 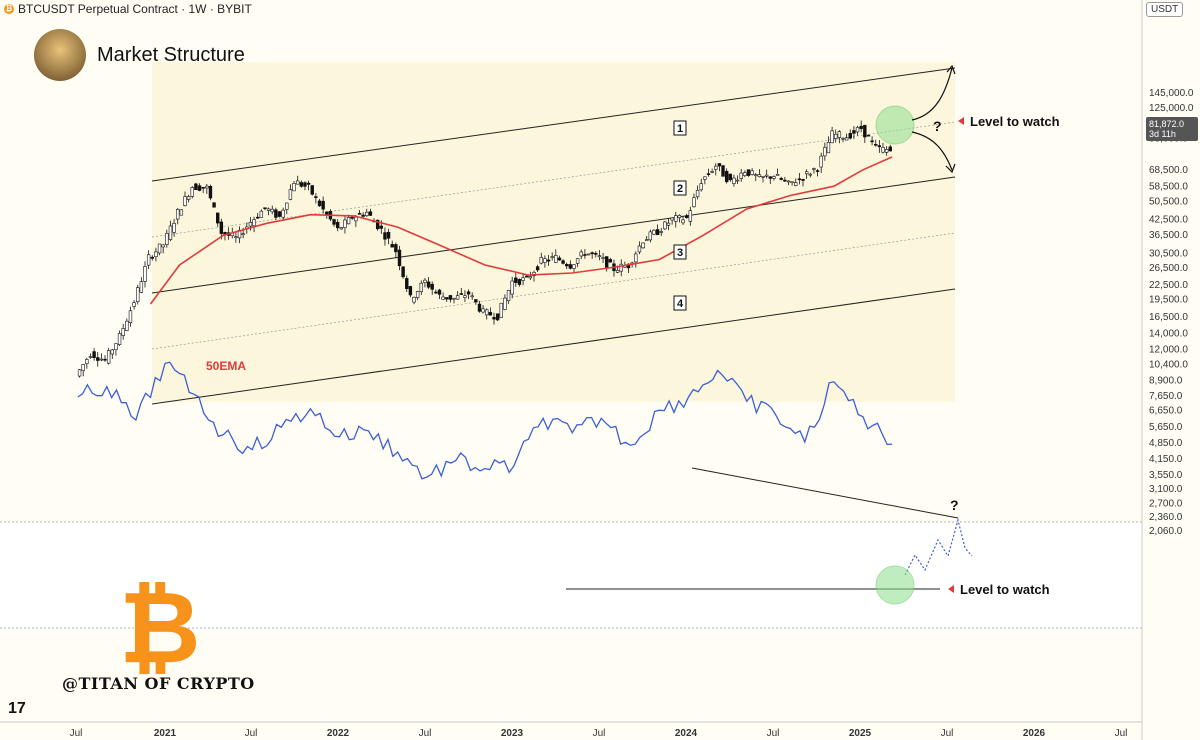 I want to click on x-tick-label: 2021, so click(x=165, y=733).